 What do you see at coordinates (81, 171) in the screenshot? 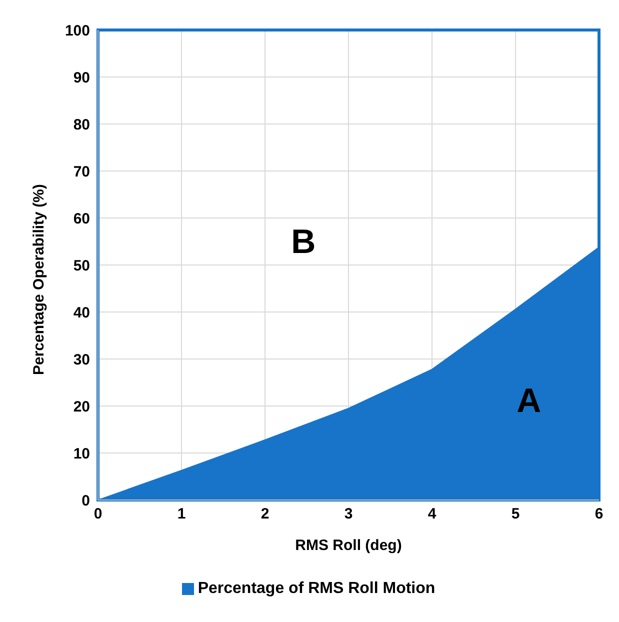
I see `y-tick-label: 70` at bounding box center [81, 171].